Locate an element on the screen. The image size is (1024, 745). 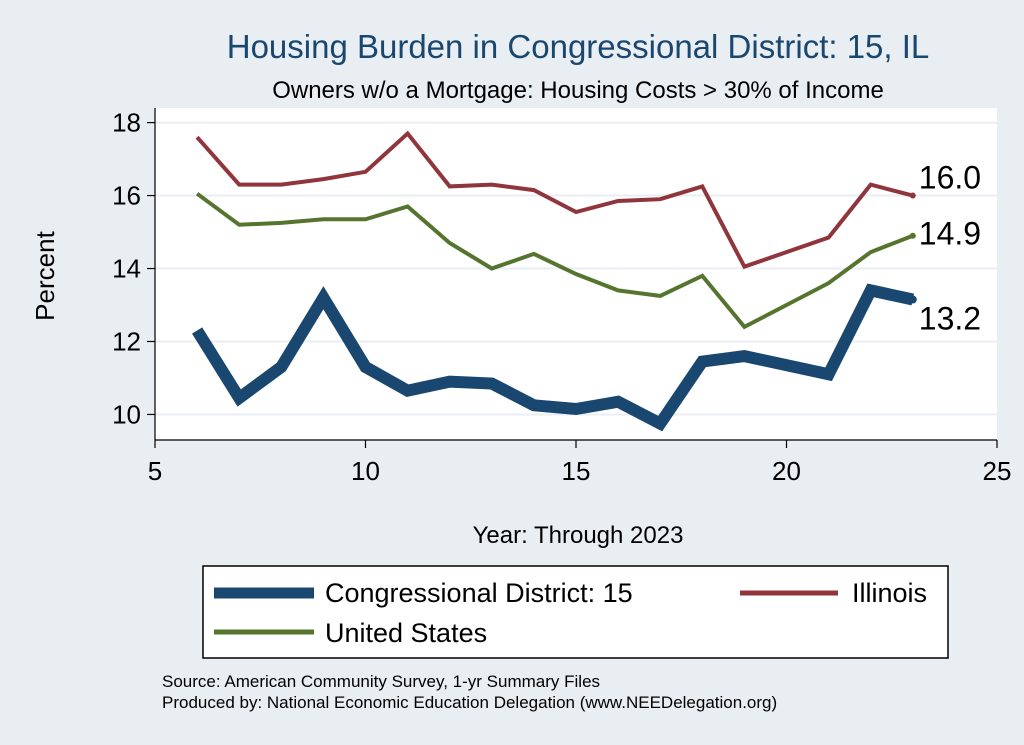
x-tick-label-20: 20 is located at coordinates (786, 471).